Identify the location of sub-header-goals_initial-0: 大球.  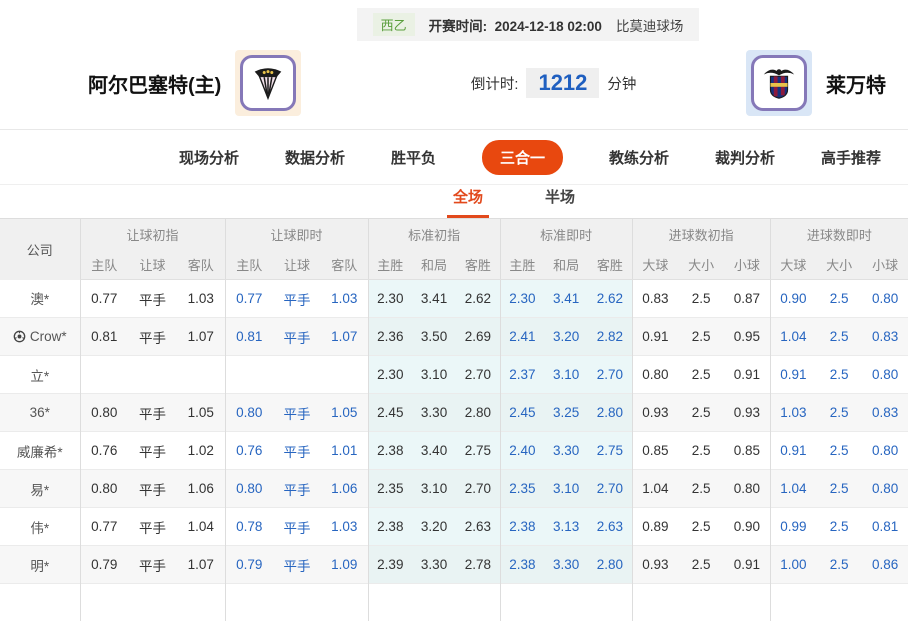
(655, 264).